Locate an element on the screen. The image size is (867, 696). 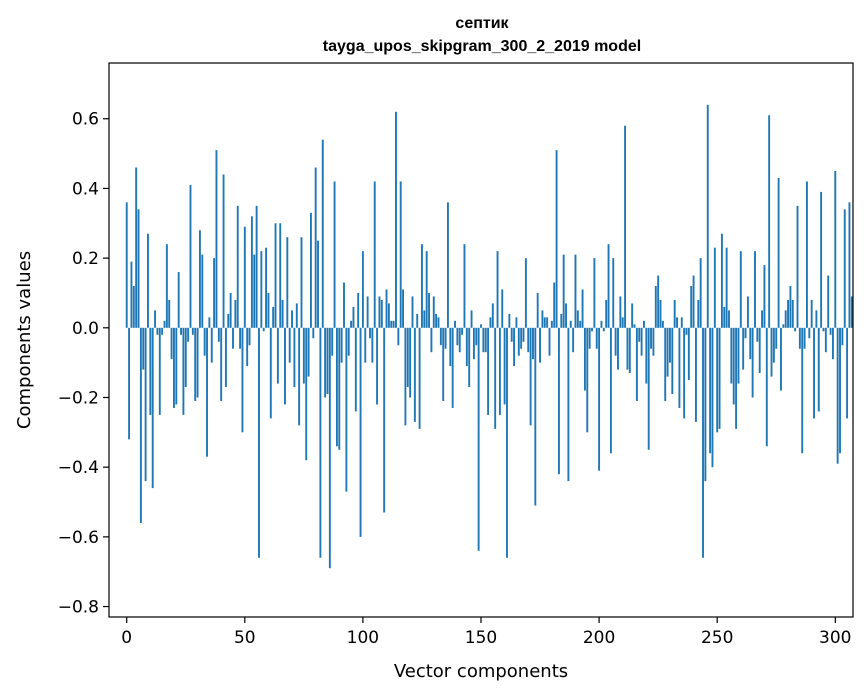
y-tick-label: −0.4 is located at coordinates (78, 468).